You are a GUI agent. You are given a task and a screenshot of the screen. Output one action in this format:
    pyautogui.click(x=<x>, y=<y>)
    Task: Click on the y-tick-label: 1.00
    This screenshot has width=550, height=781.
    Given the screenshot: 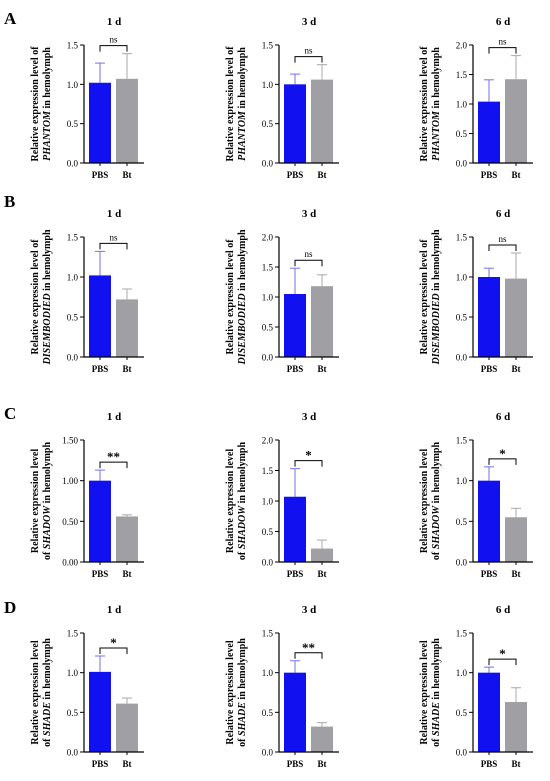 What is the action you would take?
    pyautogui.click(x=70, y=481)
    